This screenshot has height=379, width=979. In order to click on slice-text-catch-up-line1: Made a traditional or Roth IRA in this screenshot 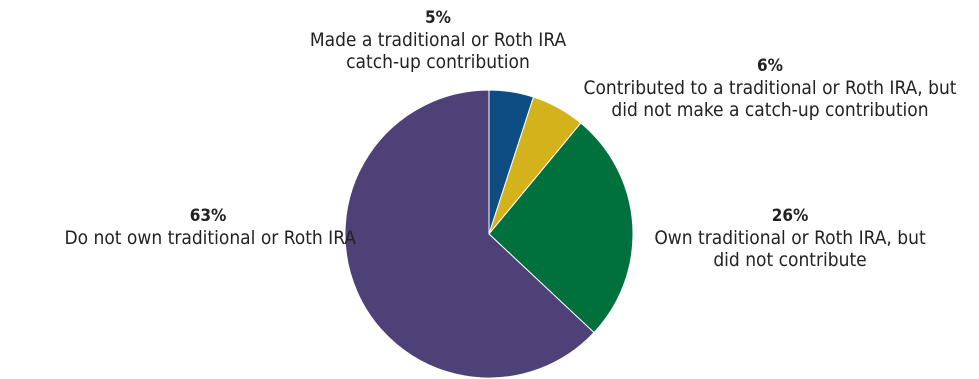, I will do `click(438, 40)`.